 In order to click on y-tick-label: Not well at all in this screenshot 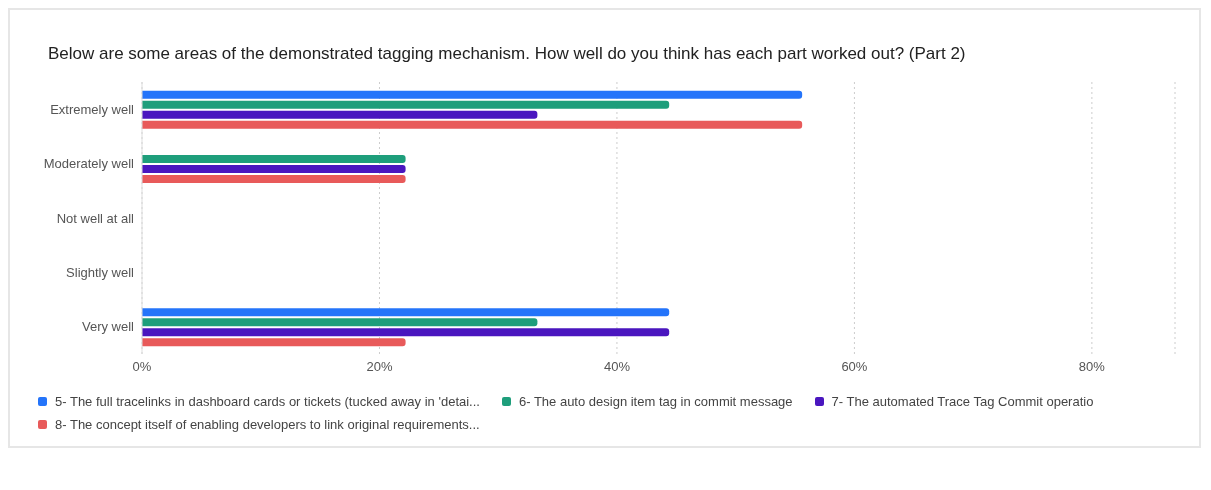, I will do `click(95, 218)`.